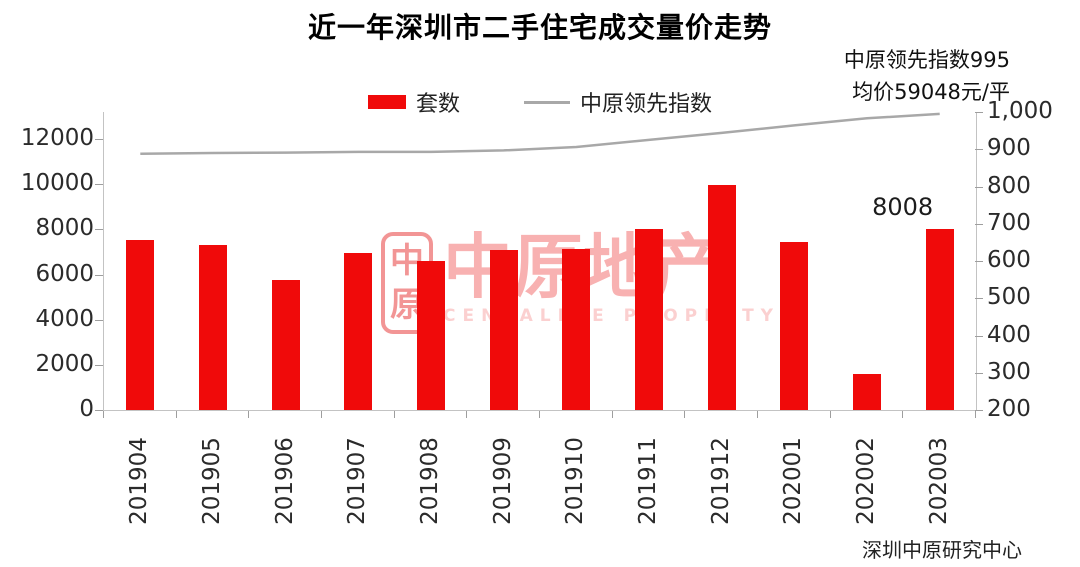 Image resolution: width=1080 pixels, height=567 pixels. I want to click on legend-item-bar: 套数, so click(413, 102).